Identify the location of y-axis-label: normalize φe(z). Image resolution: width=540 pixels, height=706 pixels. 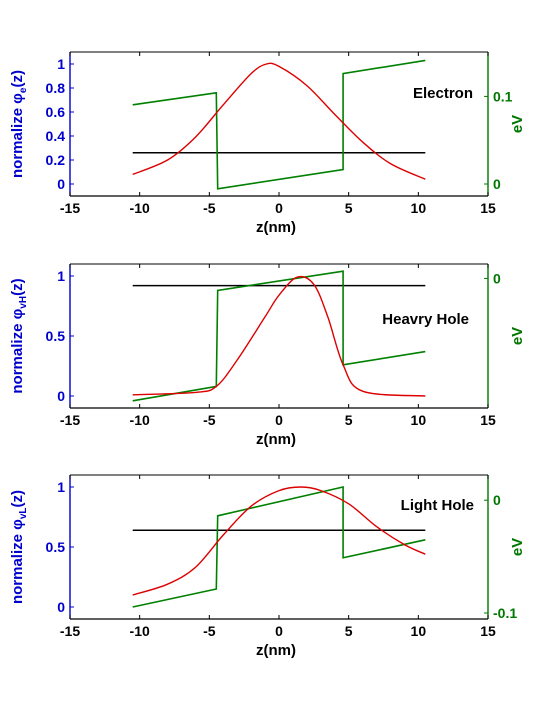
(19, 124).